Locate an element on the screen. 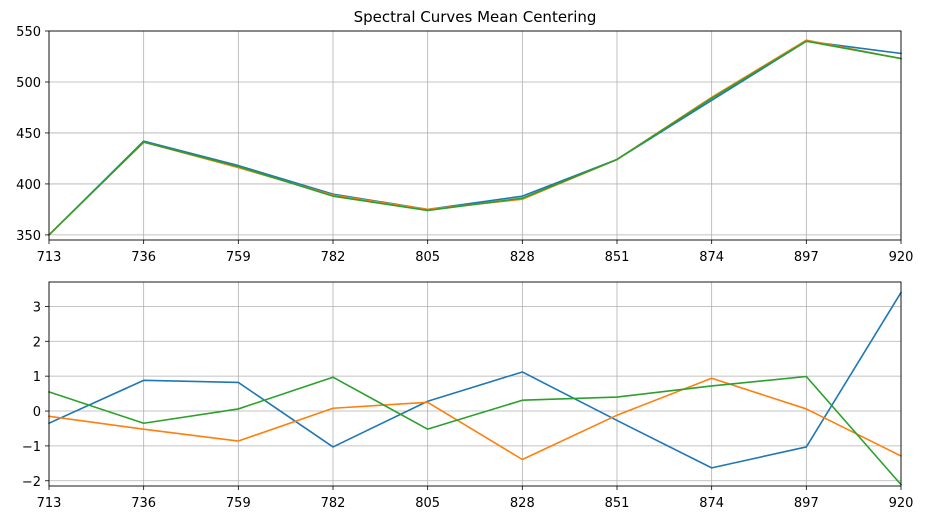  chart-title: Spectral Curves Mean Centering is located at coordinates (475, 17).